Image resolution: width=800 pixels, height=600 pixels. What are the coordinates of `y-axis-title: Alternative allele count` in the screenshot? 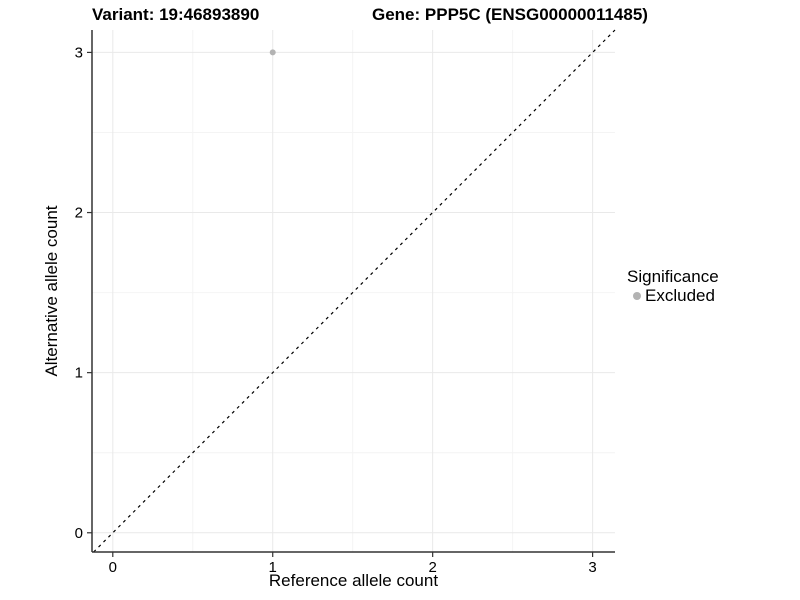 It's located at (51, 291).